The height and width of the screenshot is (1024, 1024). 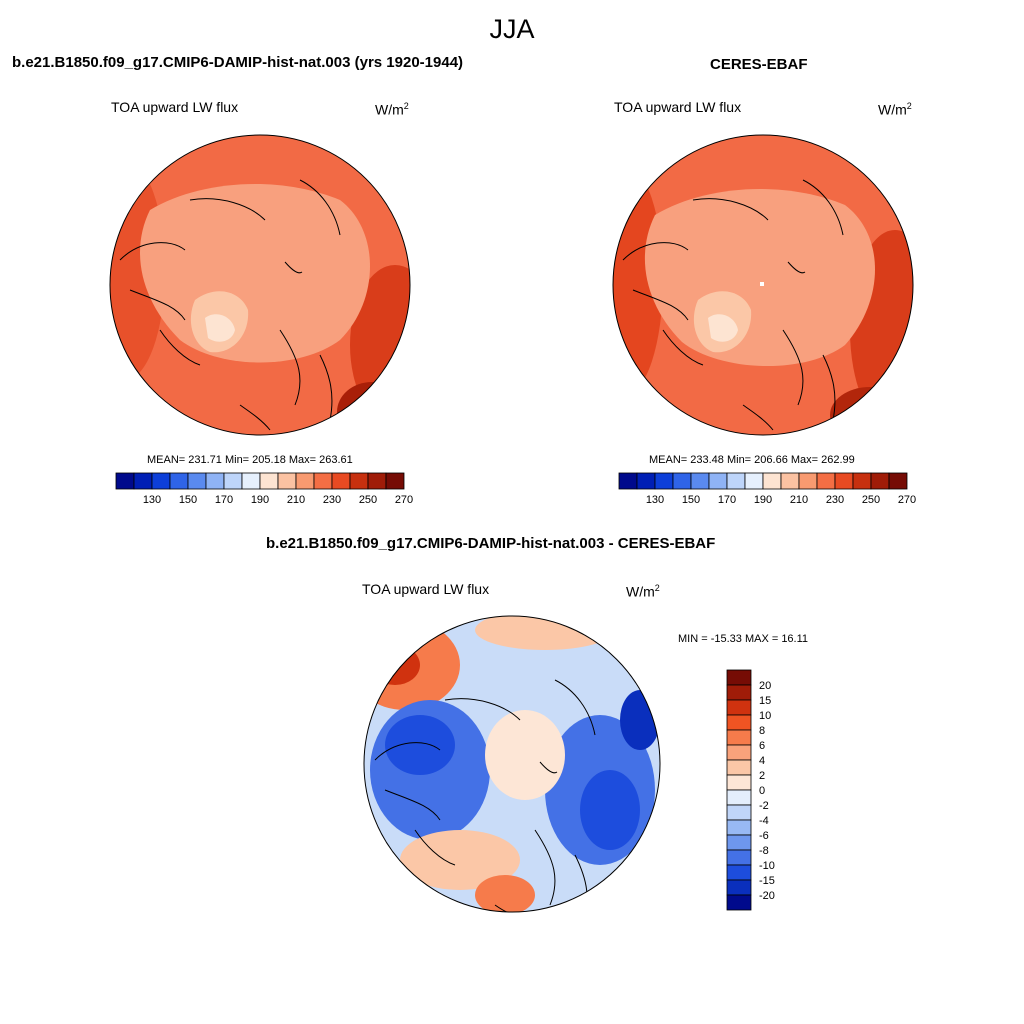 What do you see at coordinates (395, 665) in the screenshot?
I see `map3-positive-nw-core` at bounding box center [395, 665].